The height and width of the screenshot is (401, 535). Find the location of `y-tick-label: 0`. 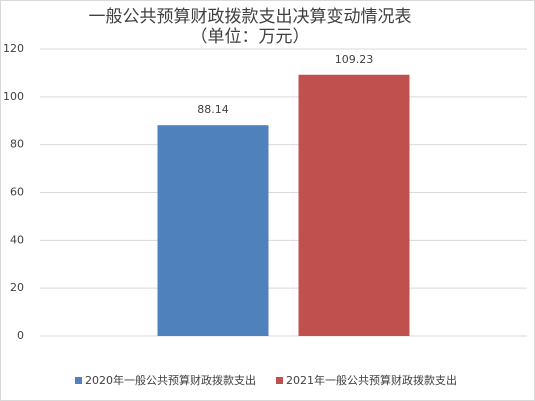

y-tick-label: 0 is located at coordinates (20, 335).